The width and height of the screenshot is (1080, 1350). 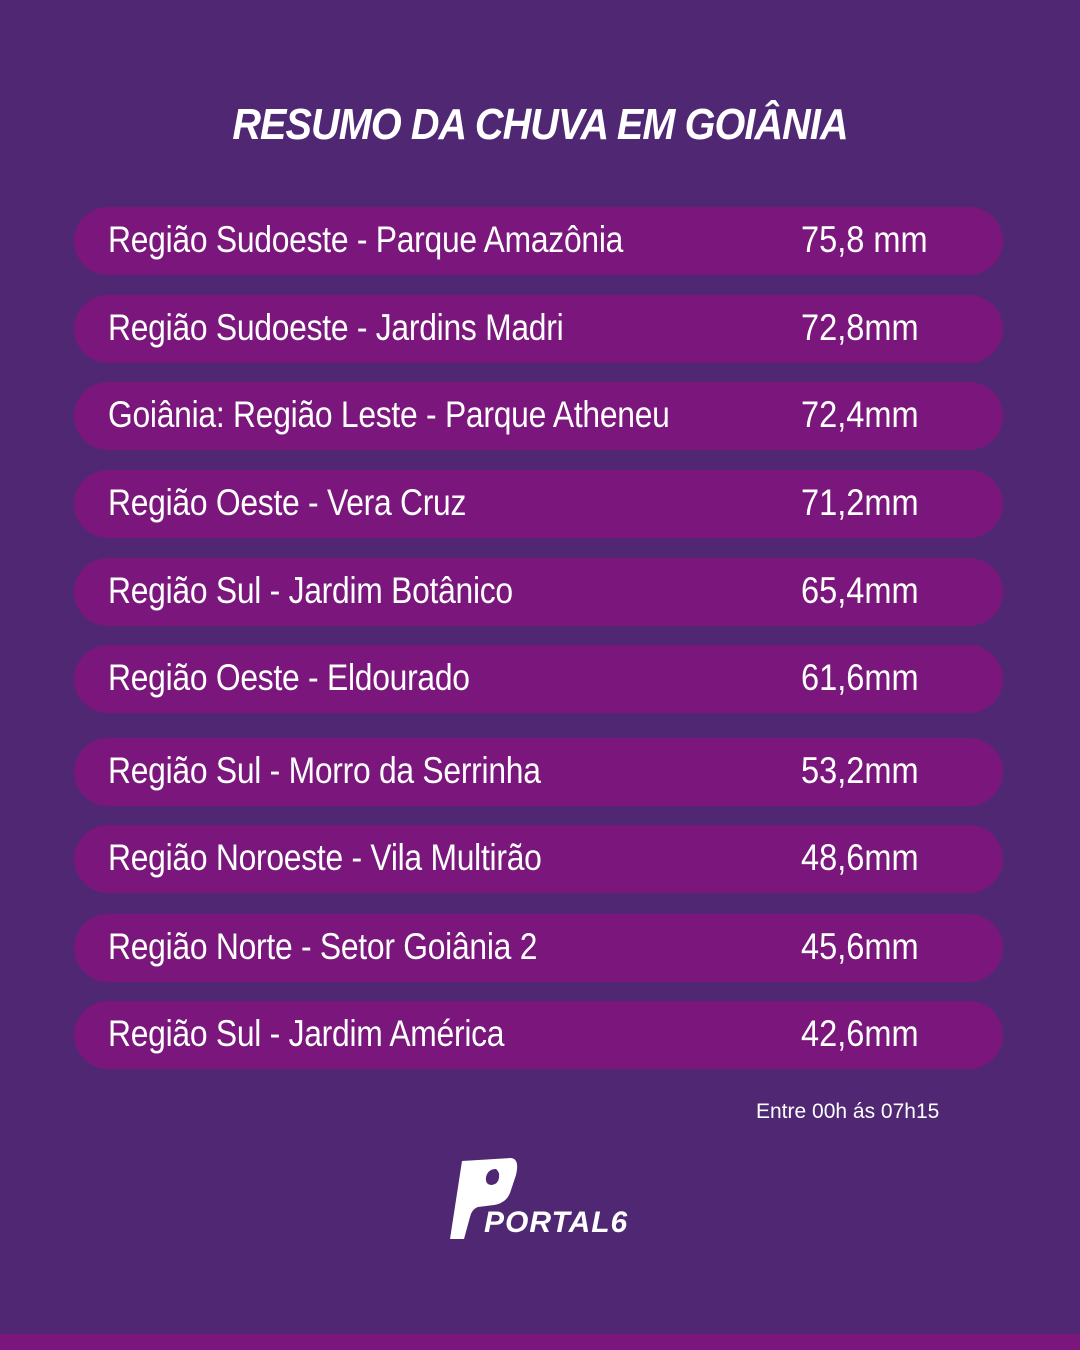 I want to click on region-label: Região Sul - Jardim Botânico, so click(x=310, y=590).